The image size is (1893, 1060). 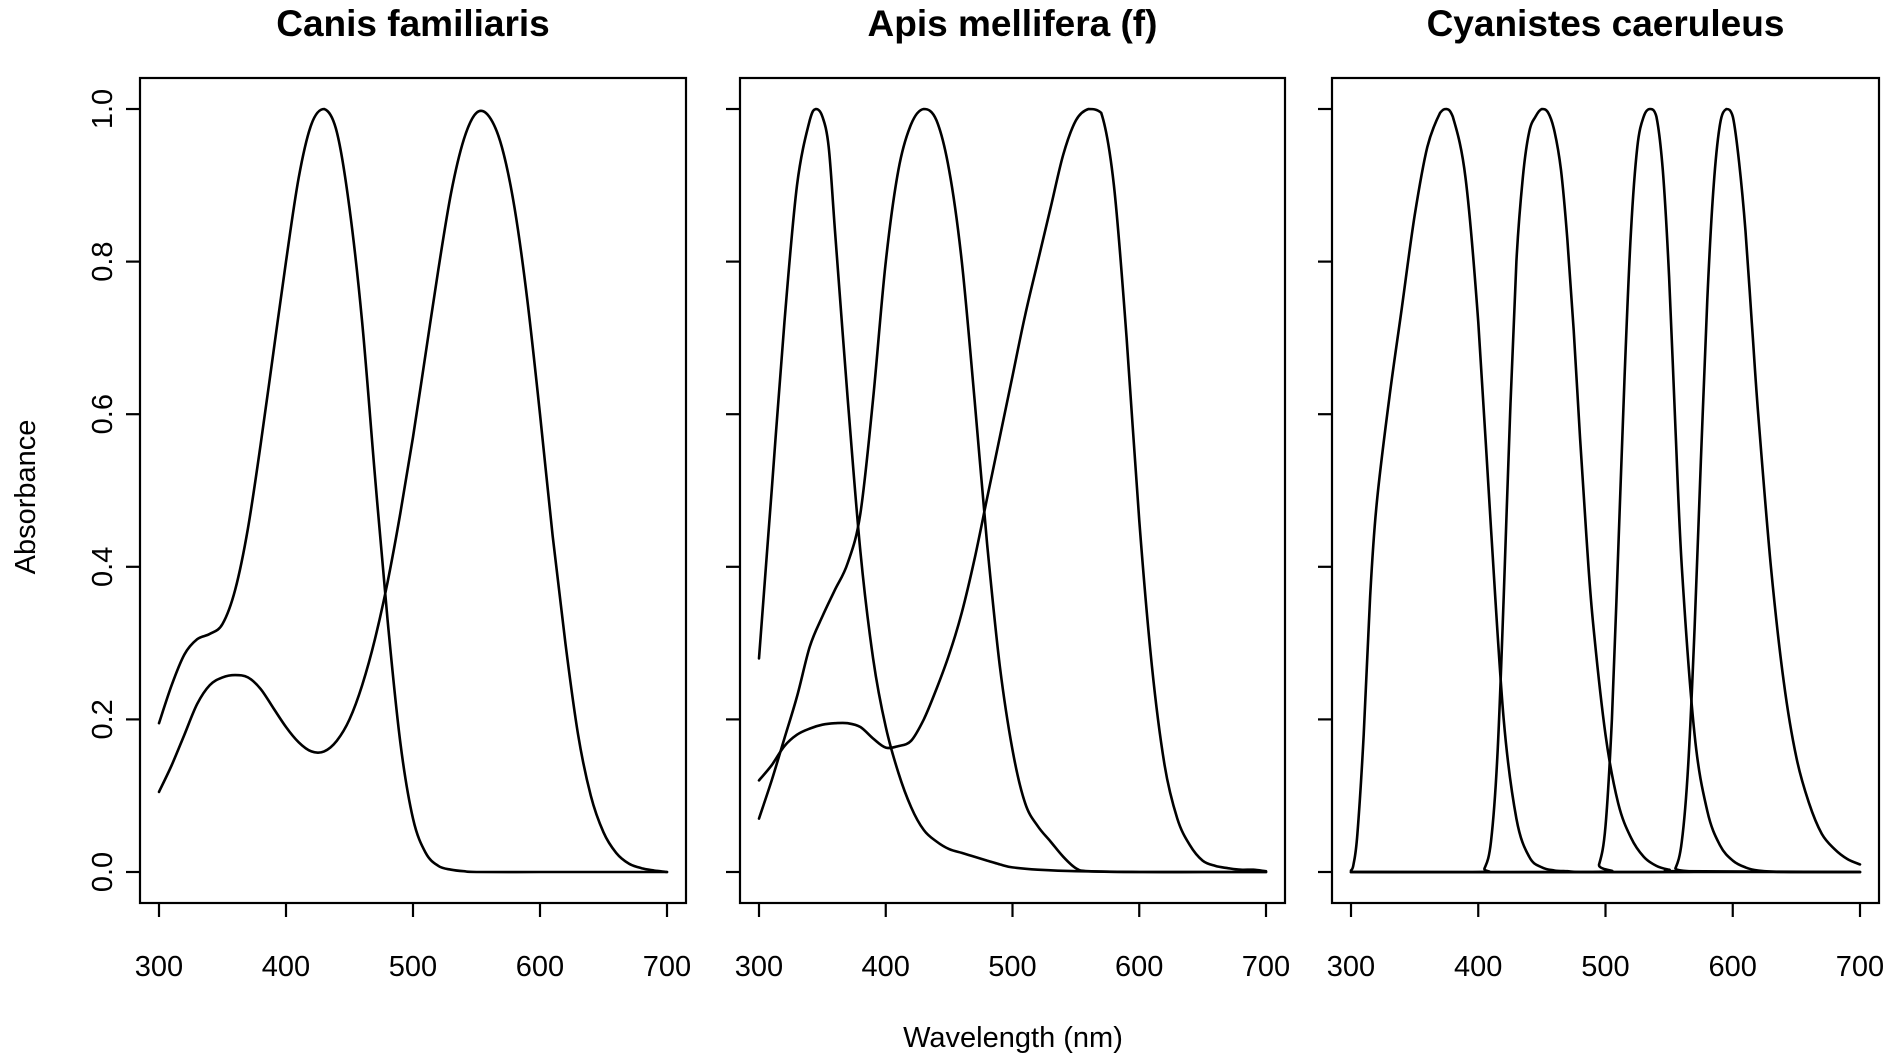 I want to click on panel-title: Canis familiaris, so click(x=413, y=23).